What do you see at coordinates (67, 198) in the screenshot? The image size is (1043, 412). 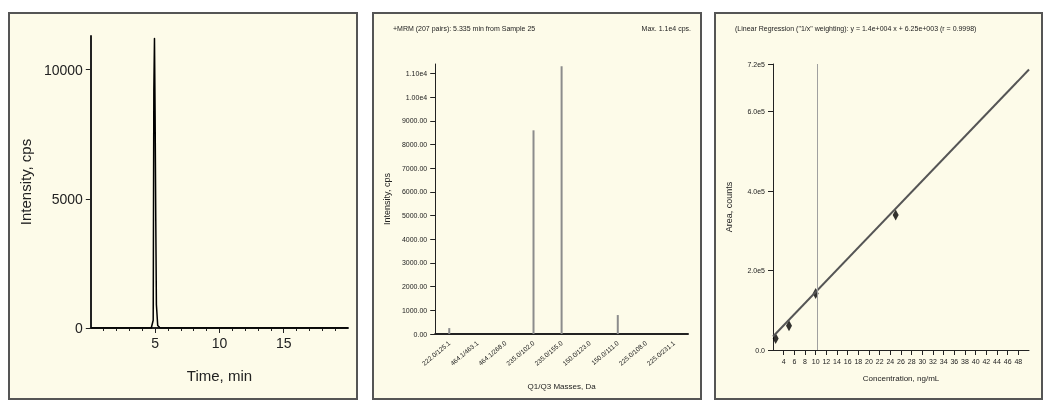 I see `y-tick-label: 5000` at bounding box center [67, 198].